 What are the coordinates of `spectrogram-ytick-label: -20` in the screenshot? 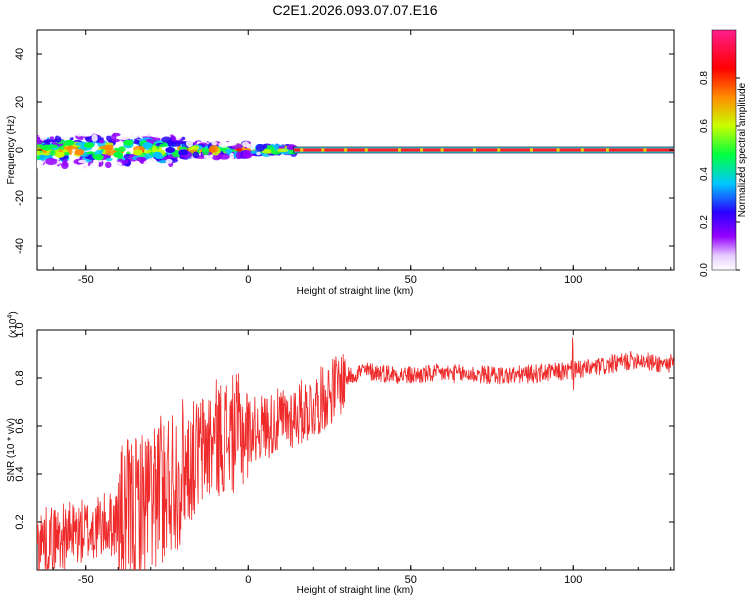 It's located at (20, 198).